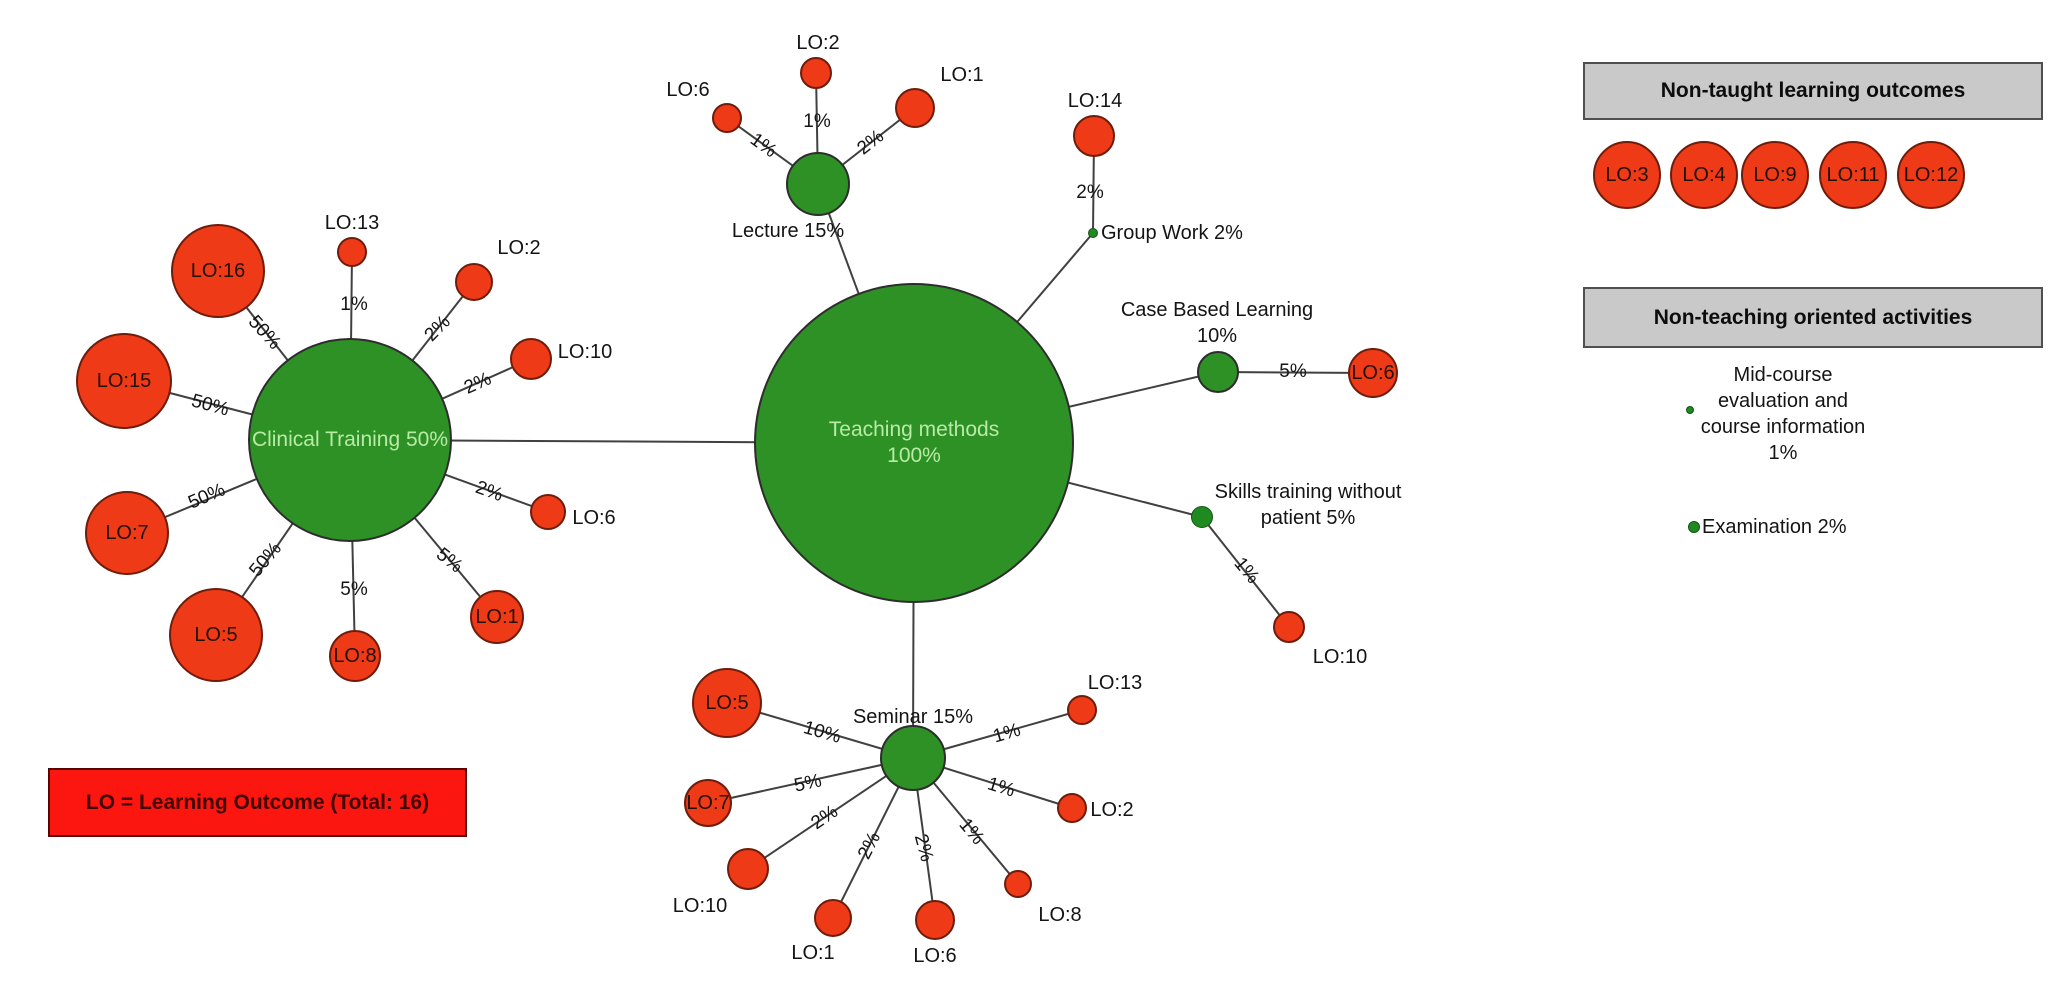  I want to click on node-c7: LO:7, so click(127, 533).